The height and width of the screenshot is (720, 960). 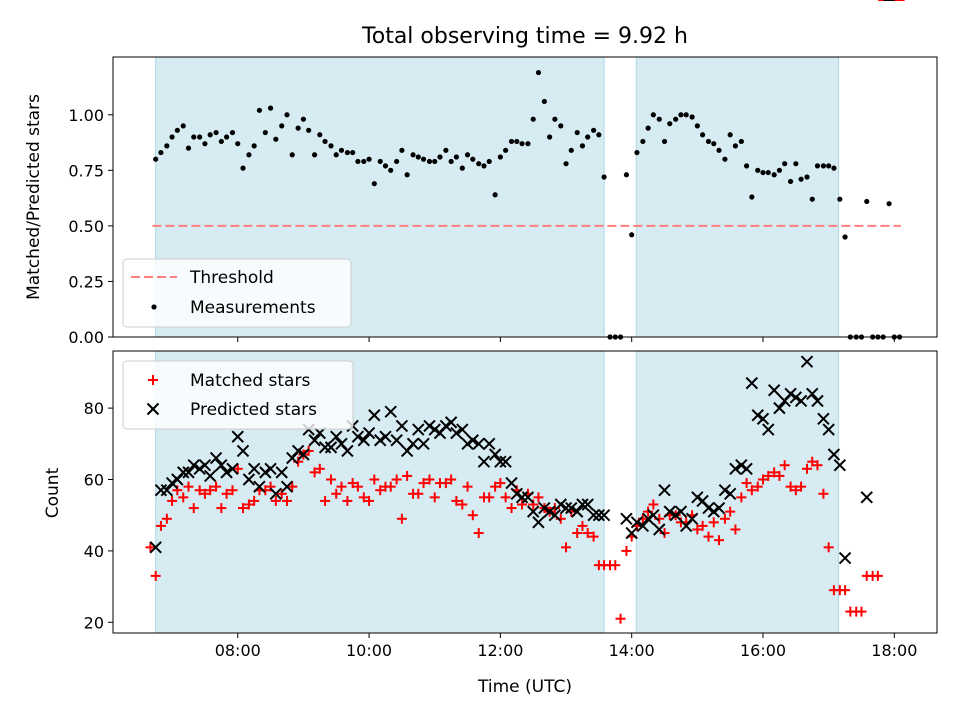 What do you see at coordinates (154, 307) in the screenshot?
I see `measurements-legend-swatch` at bounding box center [154, 307].